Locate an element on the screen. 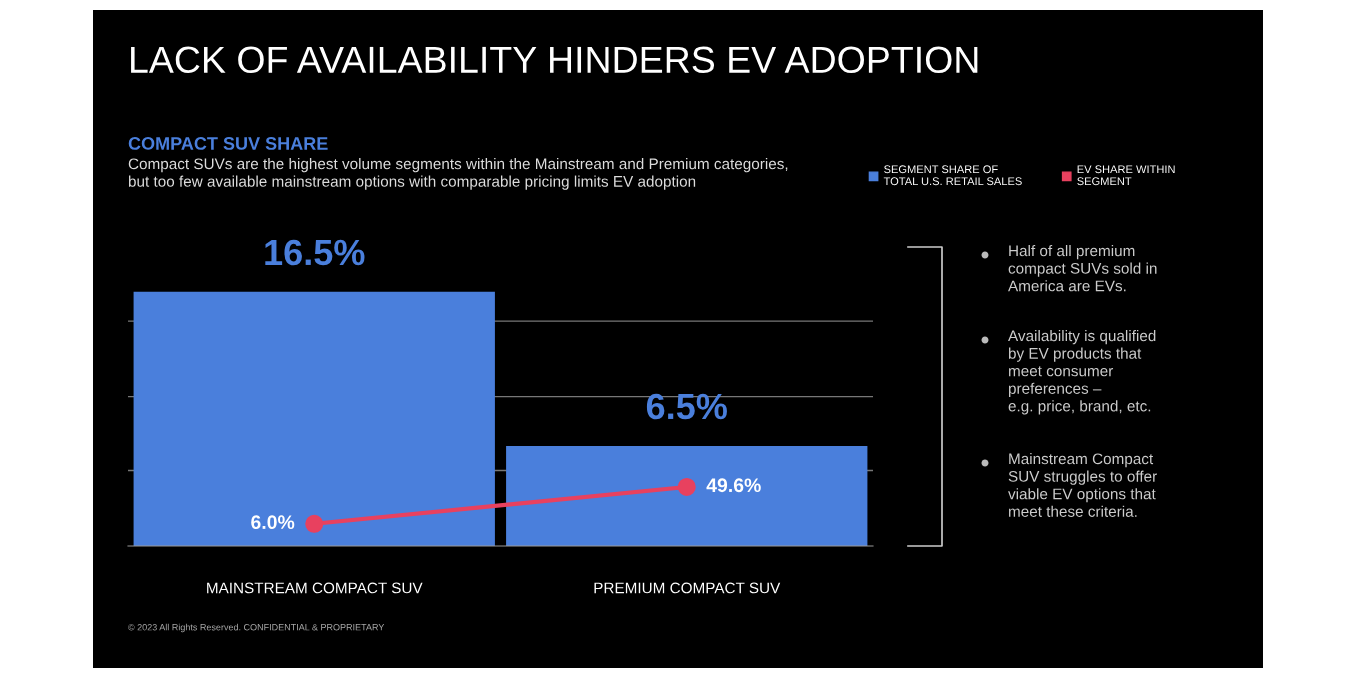  text: Half of all premium compact SUVs sold in America are EVs. is located at coordinates (1082, 268).